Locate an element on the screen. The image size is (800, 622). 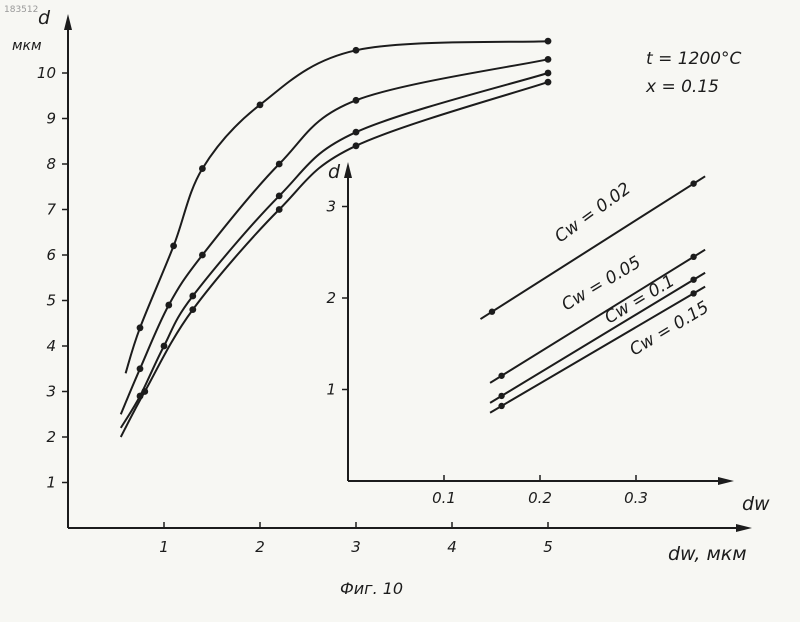
main-y-unit: мкм is located at coordinates (27, 46).